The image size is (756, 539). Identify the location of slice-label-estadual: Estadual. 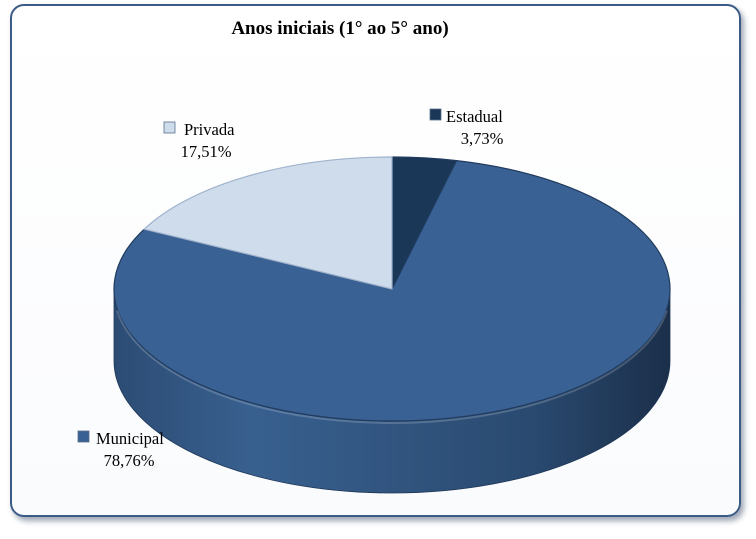
(474, 116).